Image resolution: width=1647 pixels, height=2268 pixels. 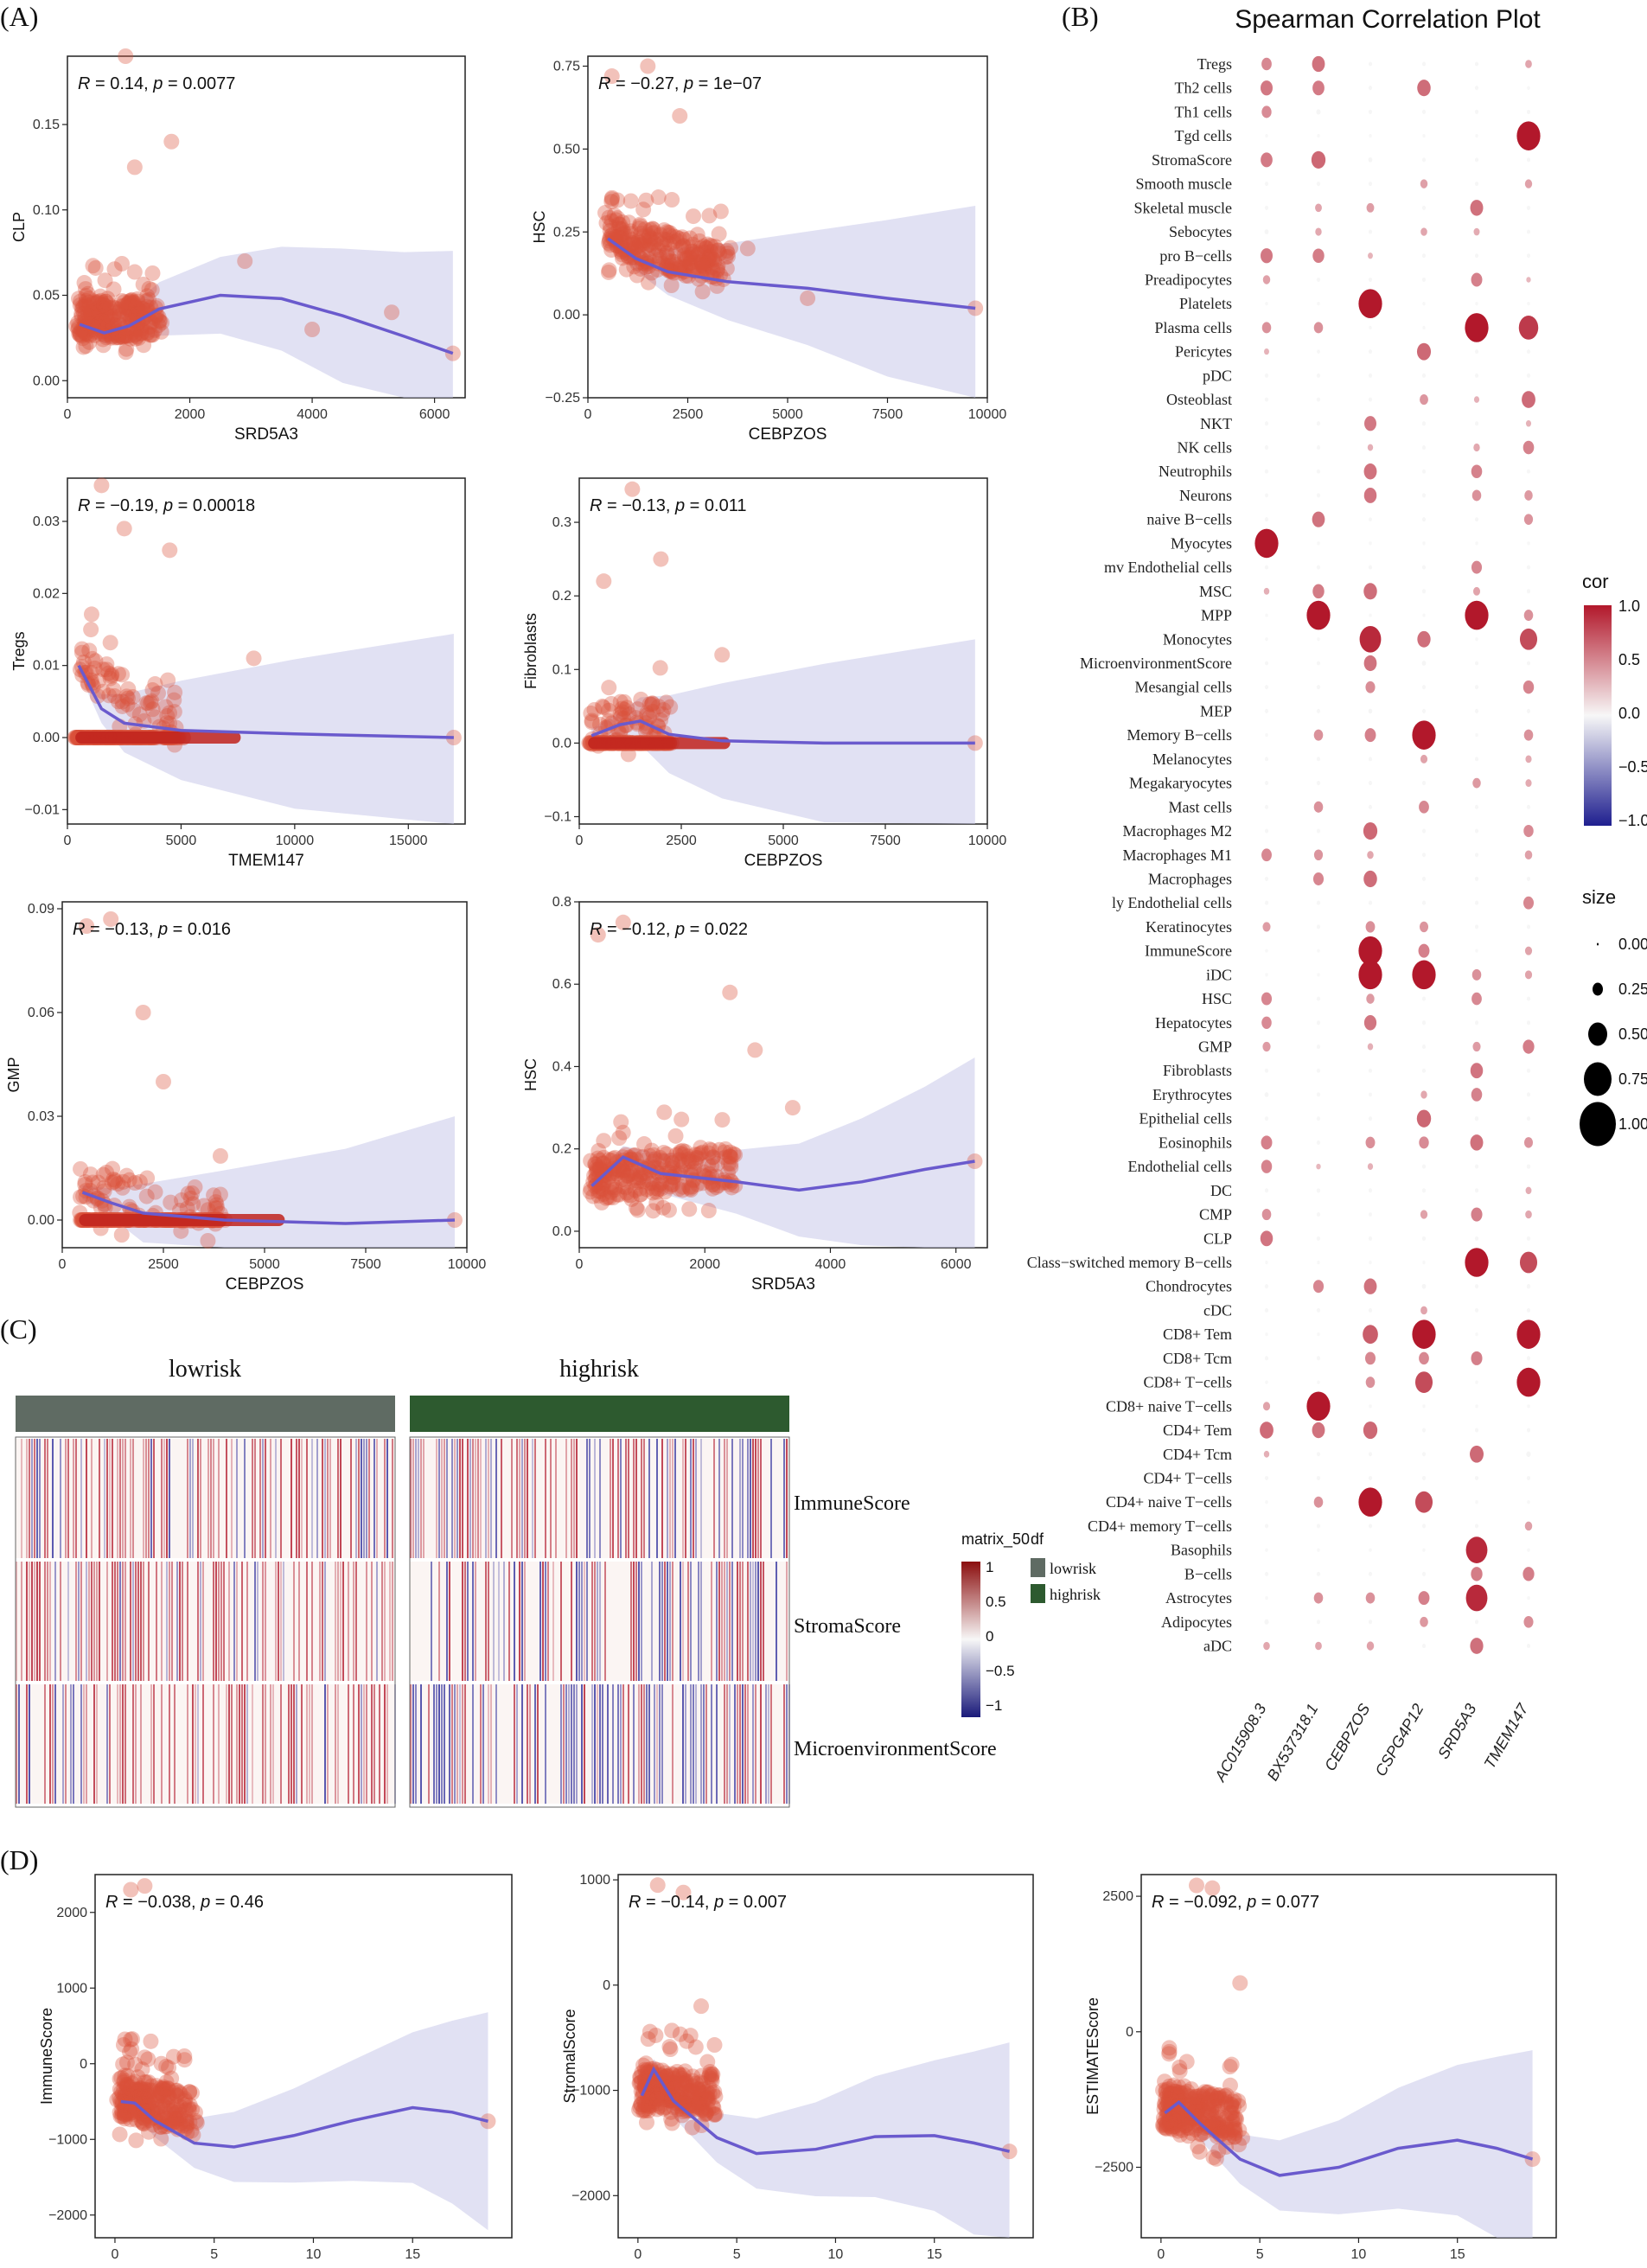 What do you see at coordinates (1160, 1526) in the screenshot?
I see `row-label: CD4+ memory T−cells` at bounding box center [1160, 1526].